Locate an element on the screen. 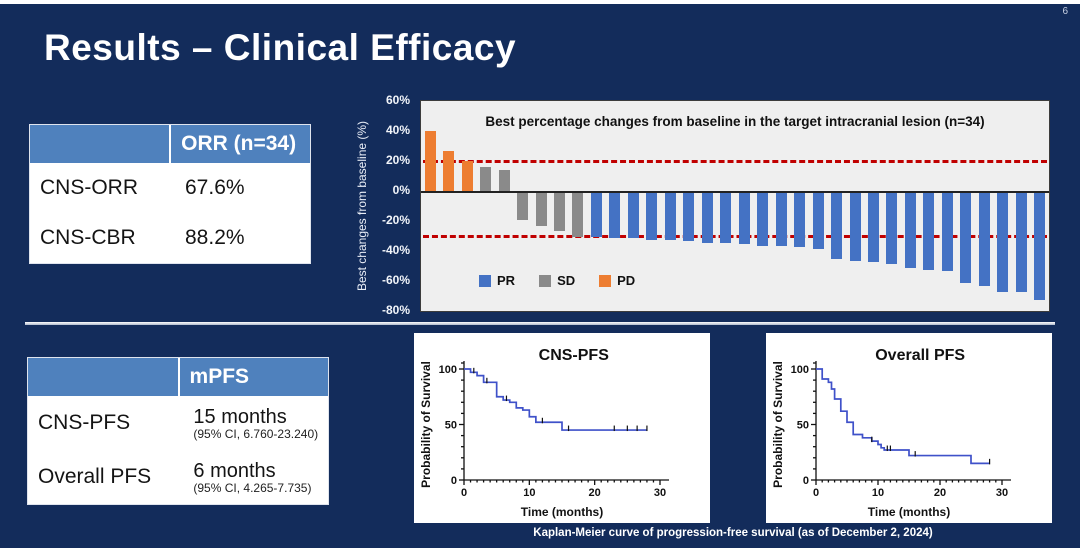 The width and height of the screenshot is (1080, 548). orr-table: ORR (n=34) CNS-ORR 67.6% CNS-CBR 88.2% is located at coordinates (170, 194).